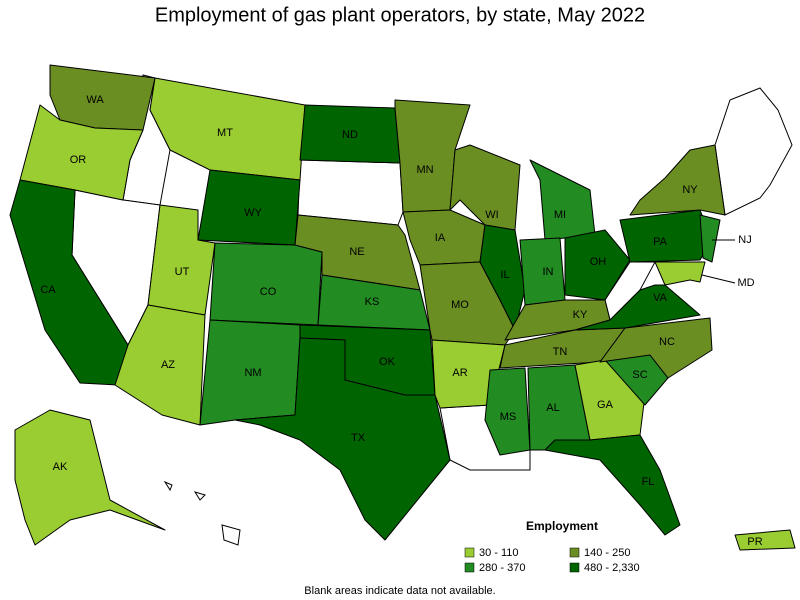 The height and width of the screenshot is (600, 800). I want to click on state-label: NJ, so click(744, 240).